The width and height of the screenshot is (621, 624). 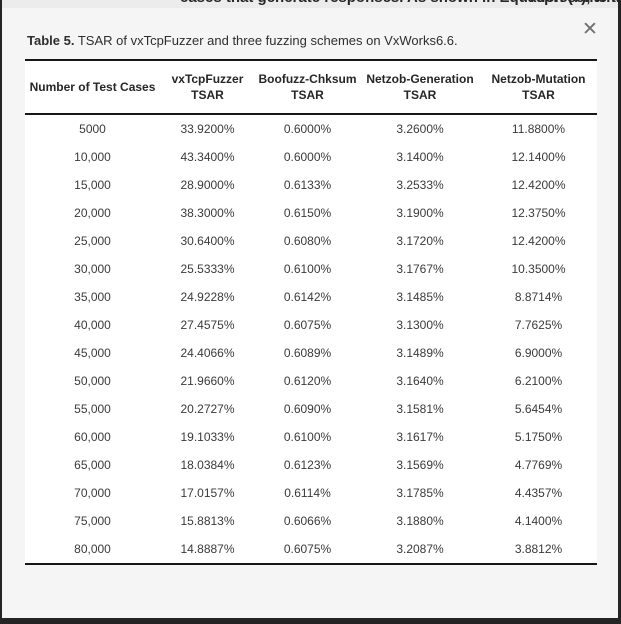 I want to click on table-cell: 0.6120%, so click(x=307, y=381).